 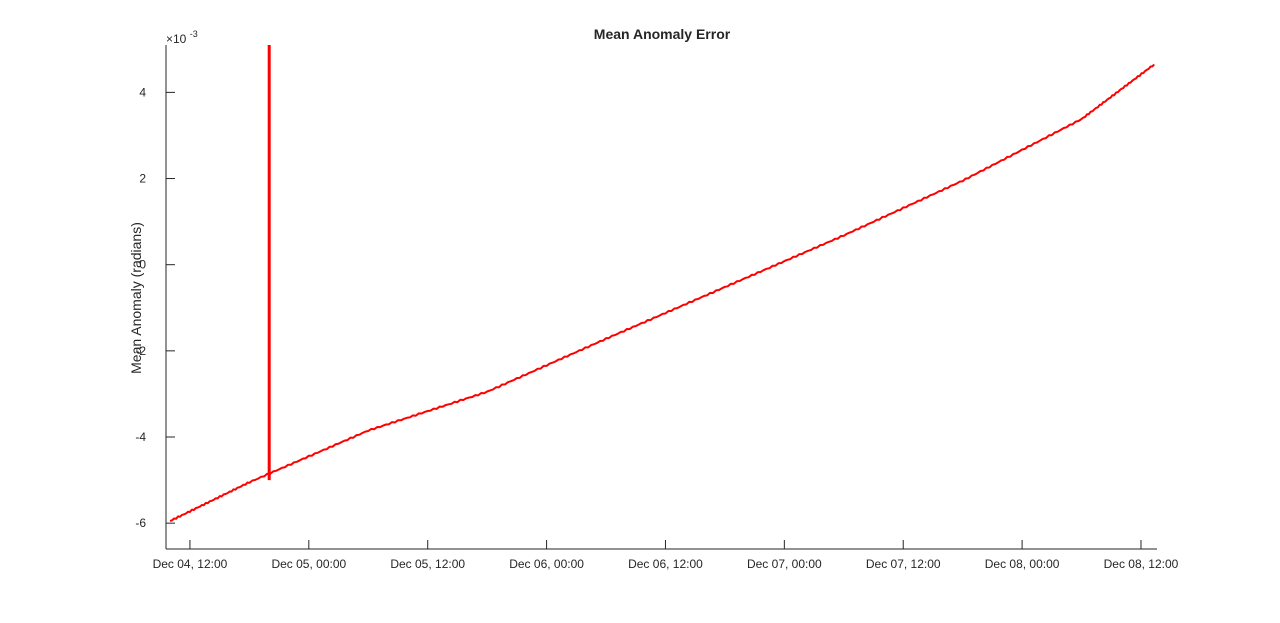 I want to click on svg-text: ×10 -3, so click(x=182, y=37).